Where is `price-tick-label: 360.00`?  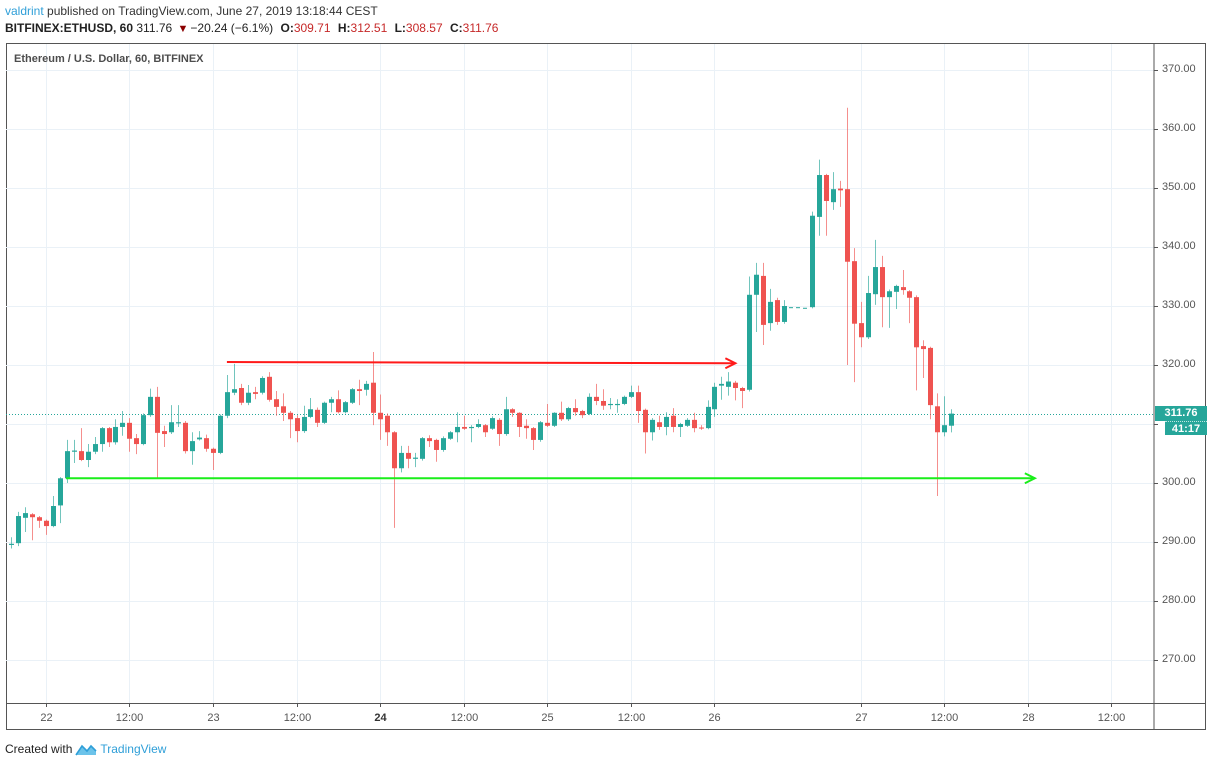 price-tick-label: 360.00 is located at coordinates (1179, 128).